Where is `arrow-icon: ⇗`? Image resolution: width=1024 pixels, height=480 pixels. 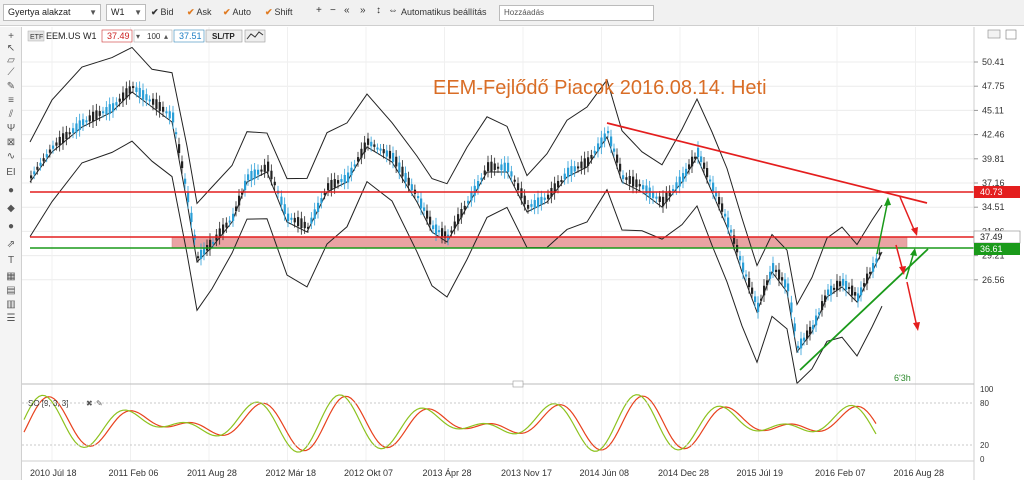
arrow-icon: ⇗ is located at coordinates (11, 244).